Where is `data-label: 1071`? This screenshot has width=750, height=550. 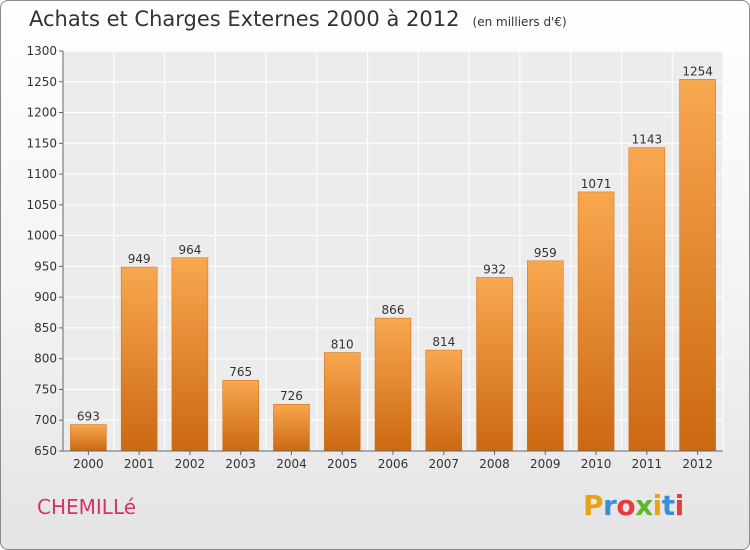
data-label: 1071 is located at coordinates (596, 184).